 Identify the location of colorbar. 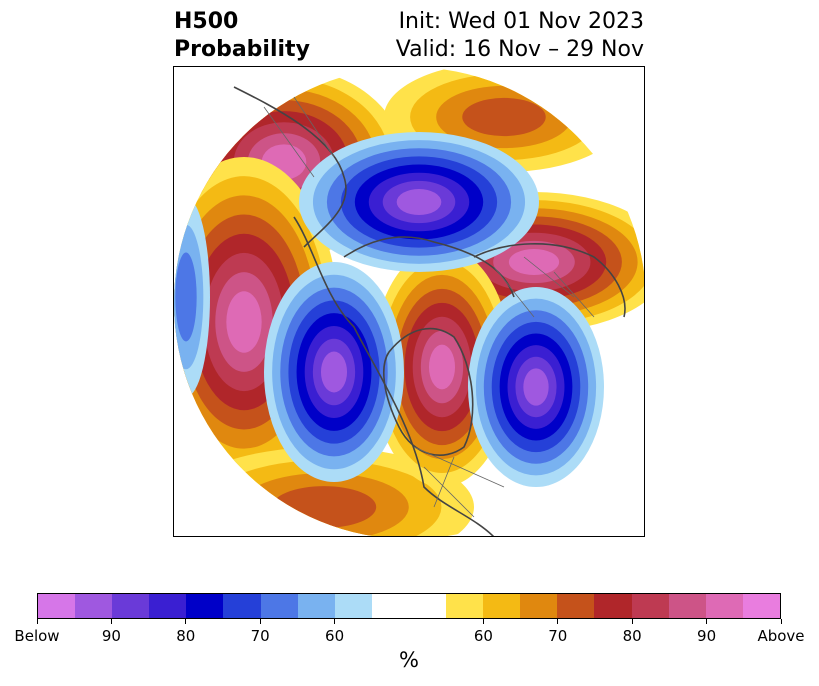
(409, 606).